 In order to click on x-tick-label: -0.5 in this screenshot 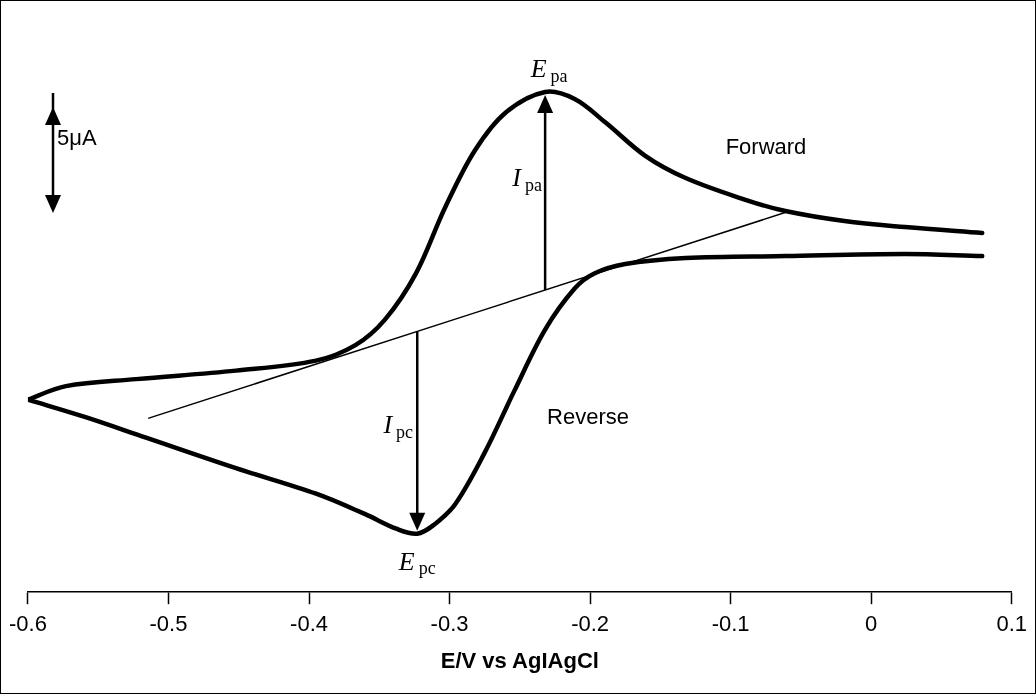, I will do `click(168, 624)`.